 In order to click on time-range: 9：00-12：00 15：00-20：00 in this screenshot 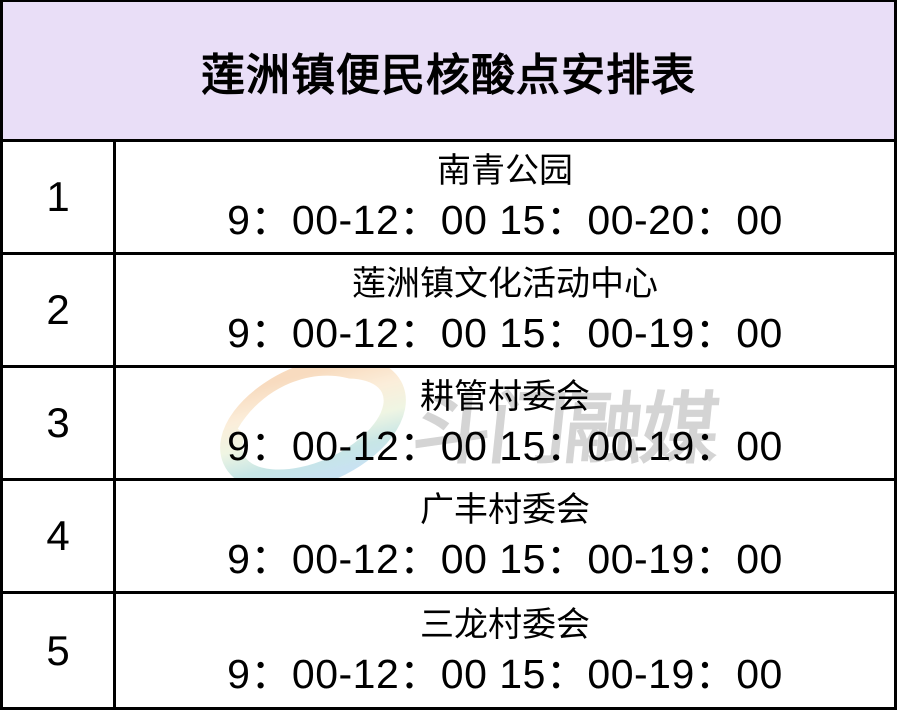, I will do `click(505, 220)`.